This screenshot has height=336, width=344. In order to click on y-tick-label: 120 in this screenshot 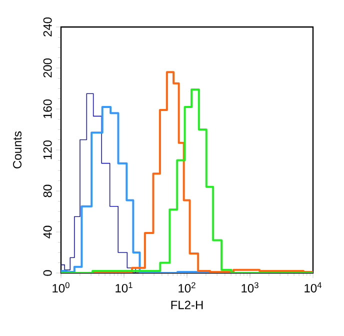, I will do `click(47, 150)`.